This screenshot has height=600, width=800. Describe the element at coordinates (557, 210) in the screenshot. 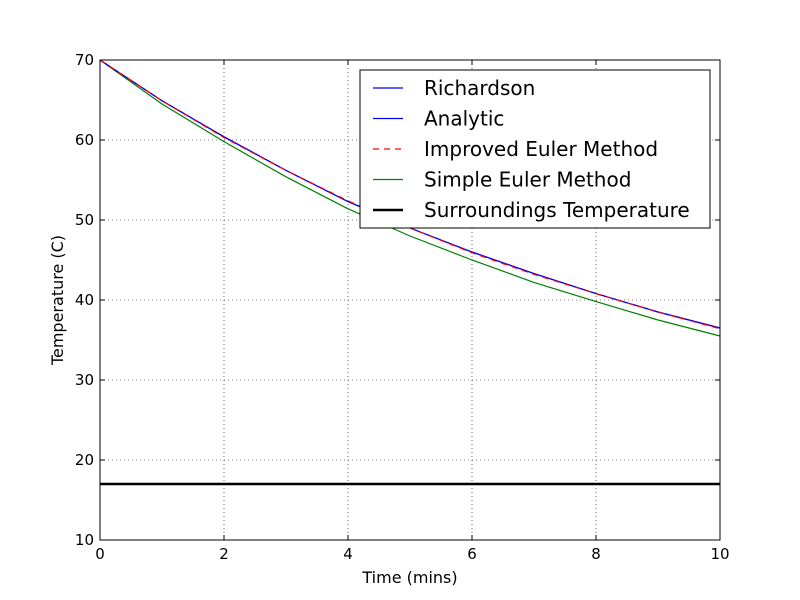

I see `legend-label-surroundings-temperature: Surroundings Temperature` at that location.